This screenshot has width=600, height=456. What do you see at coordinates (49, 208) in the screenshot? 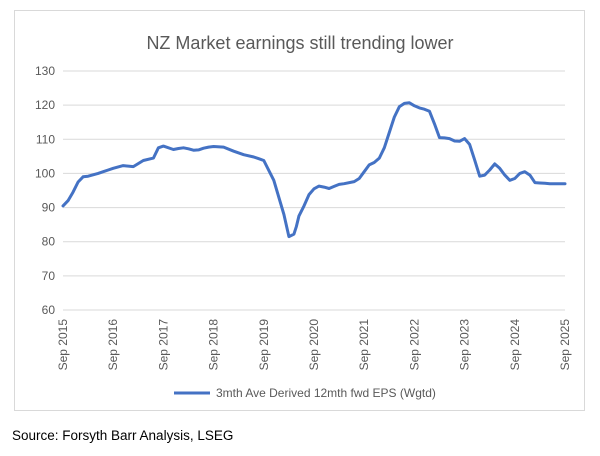
I see `y-tick-label: 90` at bounding box center [49, 208].